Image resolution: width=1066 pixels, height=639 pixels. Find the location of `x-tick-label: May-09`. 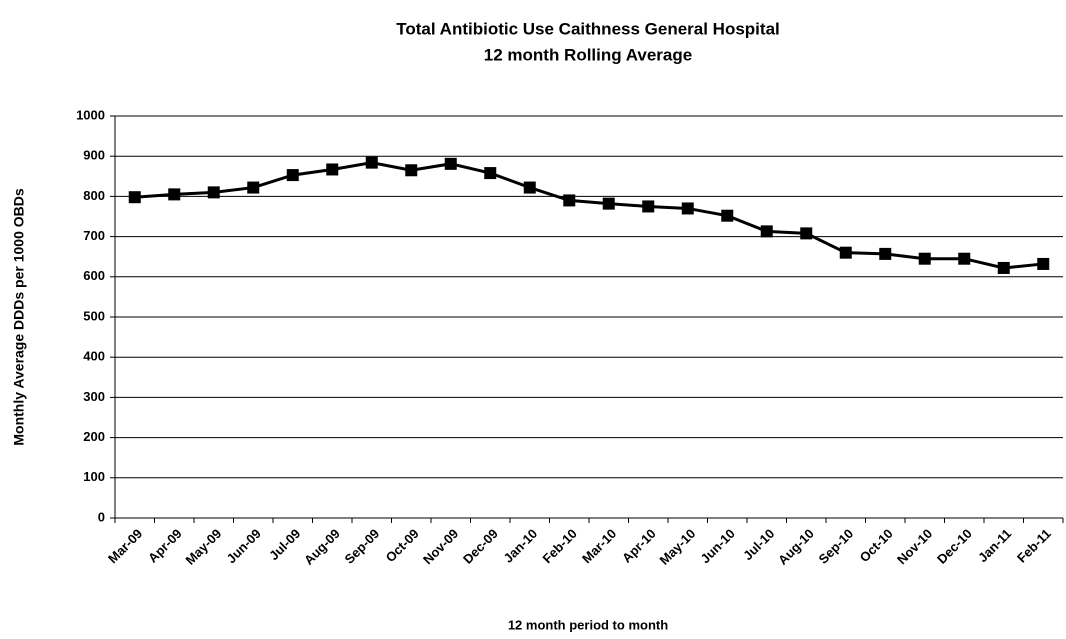

x-tick-label: May-09 is located at coordinates (204, 547).